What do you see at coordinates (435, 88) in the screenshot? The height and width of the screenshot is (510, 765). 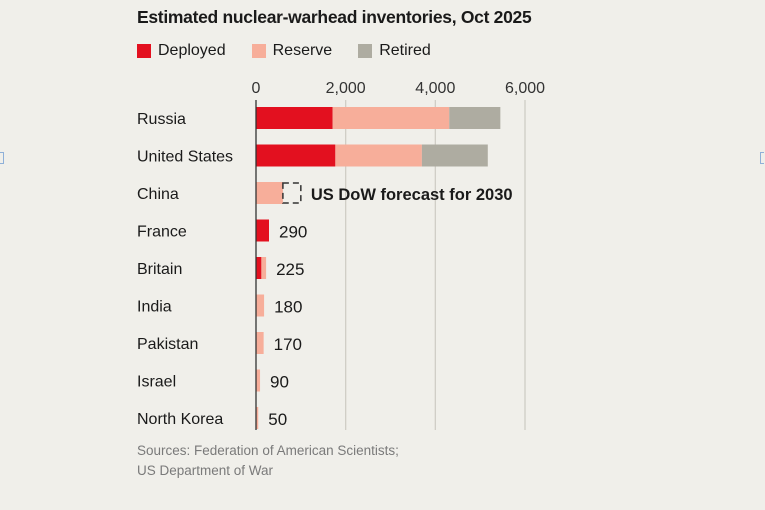 I see `x-tick-label: 4,000` at bounding box center [435, 88].